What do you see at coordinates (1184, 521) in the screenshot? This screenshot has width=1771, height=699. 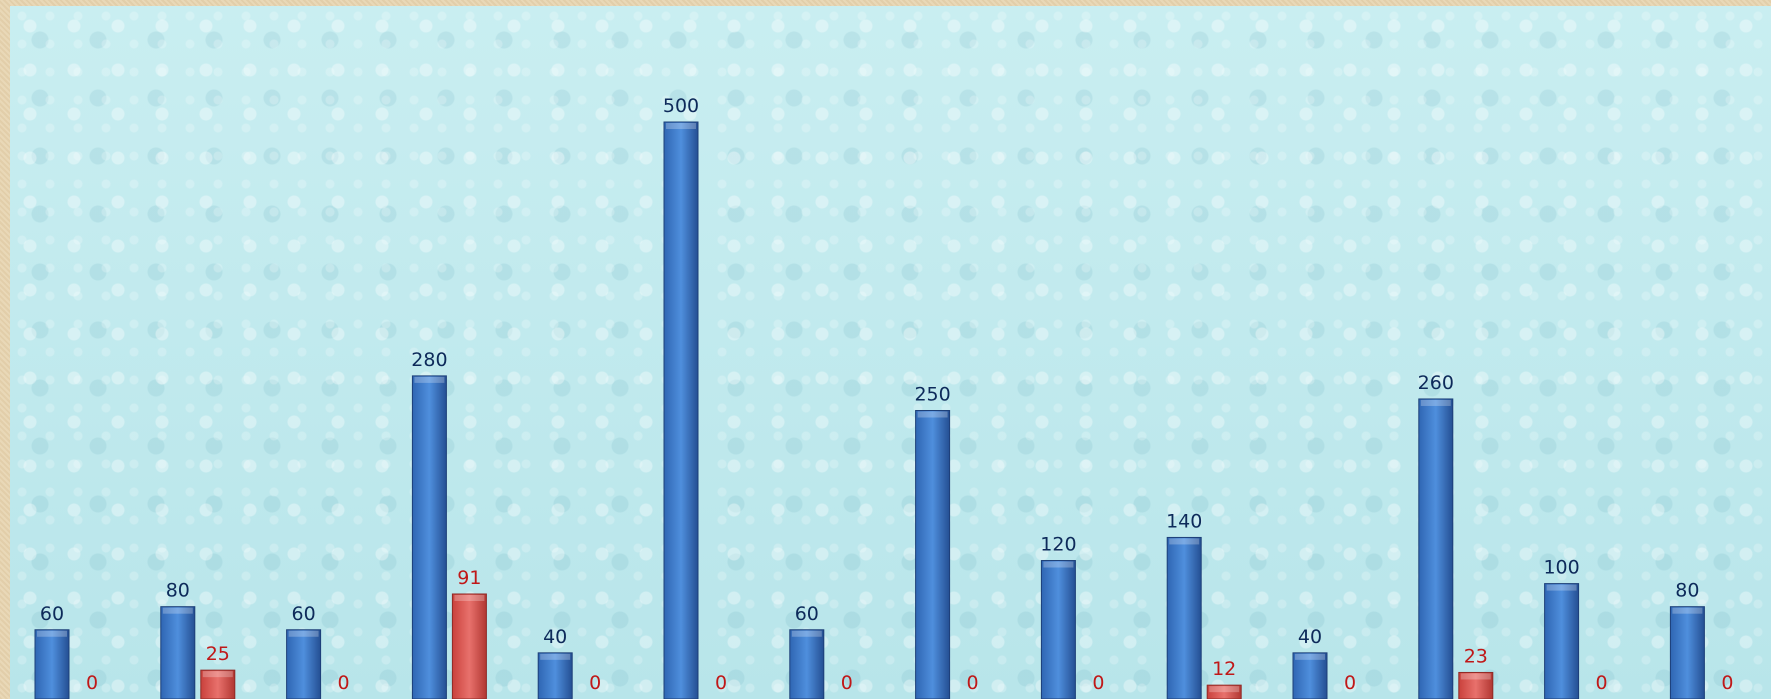 I see `data-label-bar-a-9: 140` at bounding box center [1184, 521].